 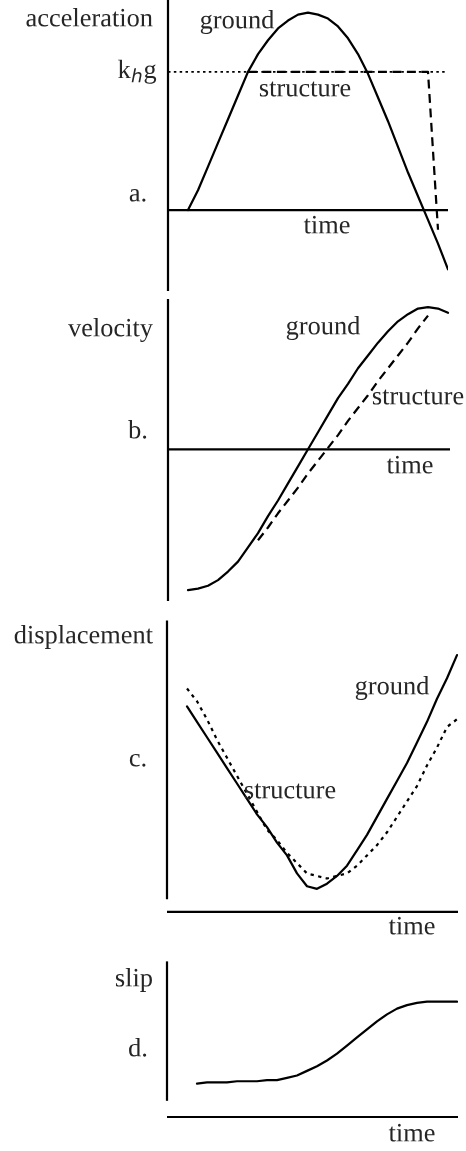 What do you see at coordinates (89, 17) in the screenshot?
I see `y-axis-title: acceleration` at bounding box center [89, 17].